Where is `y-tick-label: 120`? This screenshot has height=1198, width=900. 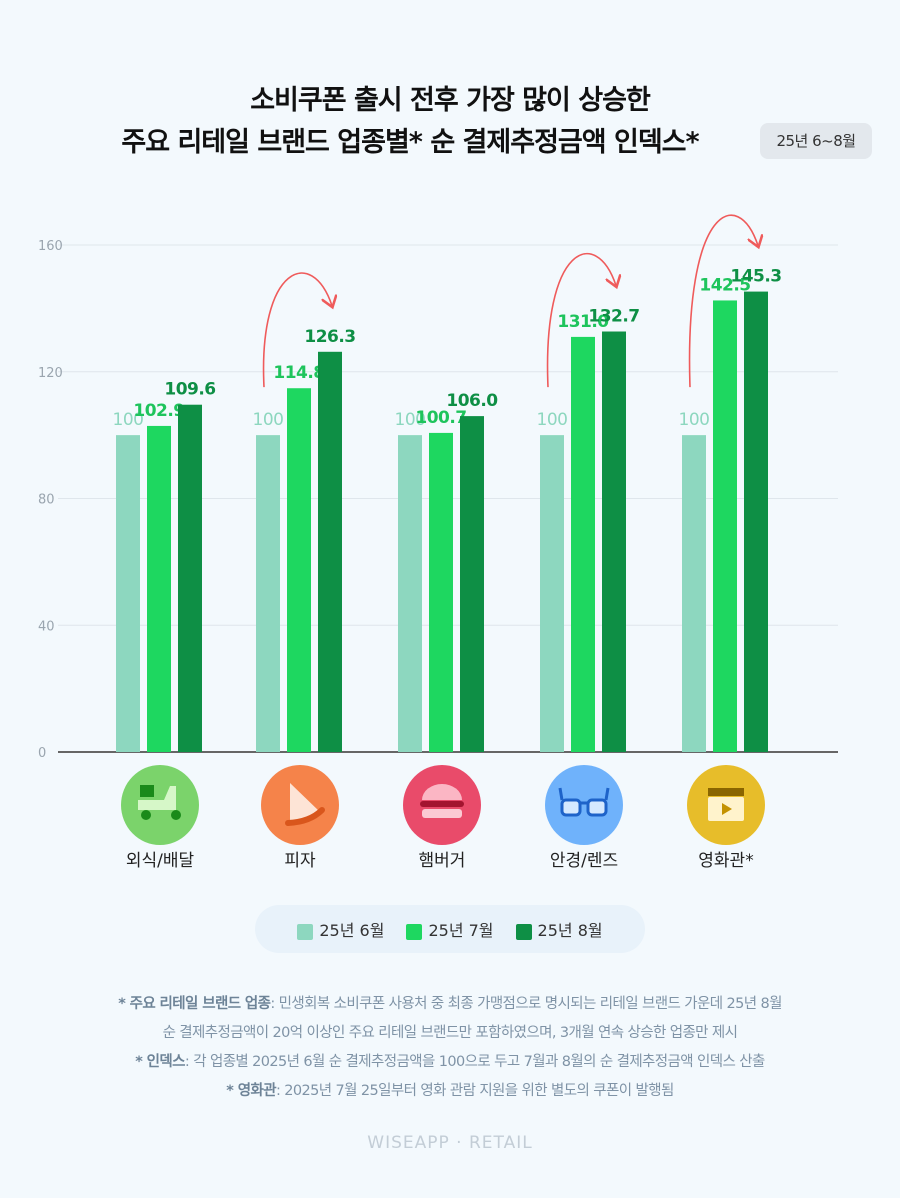 y-tick-label: 120 is located at coordinates (50, 373).